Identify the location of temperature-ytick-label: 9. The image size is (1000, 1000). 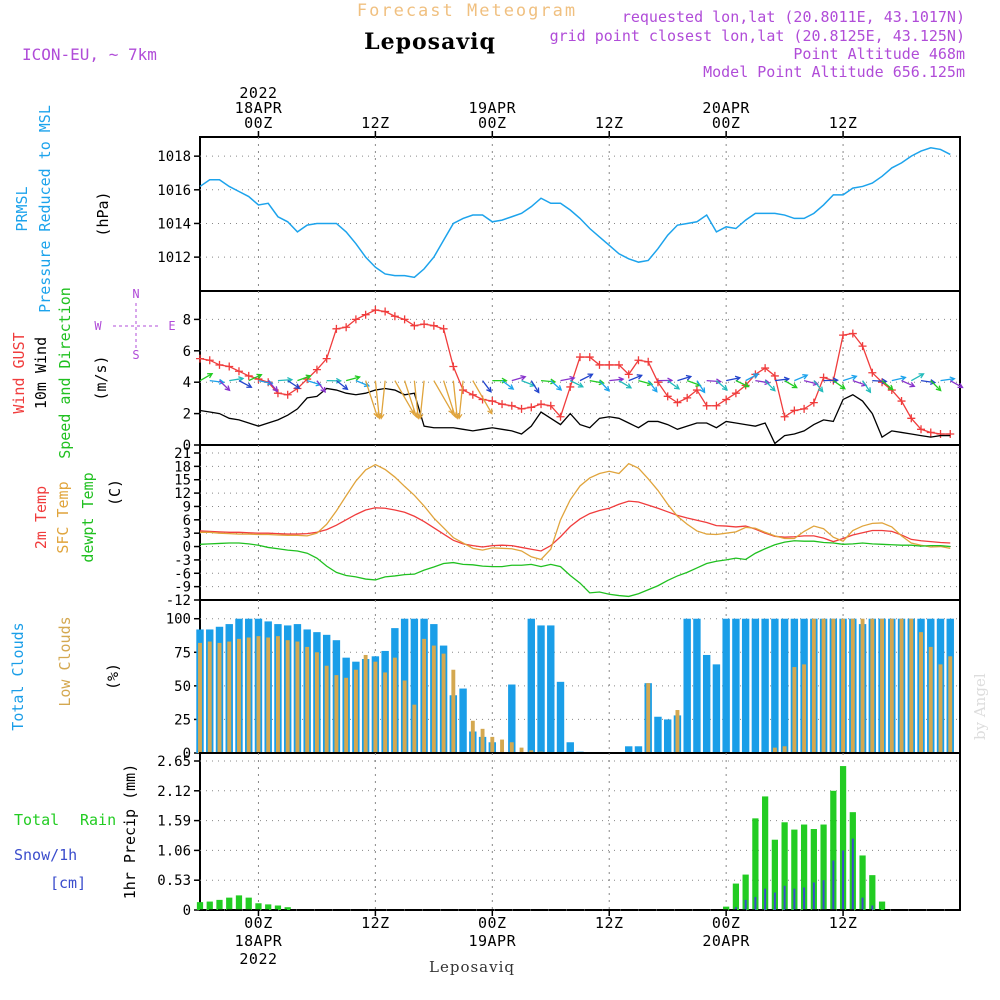
(187, 507).